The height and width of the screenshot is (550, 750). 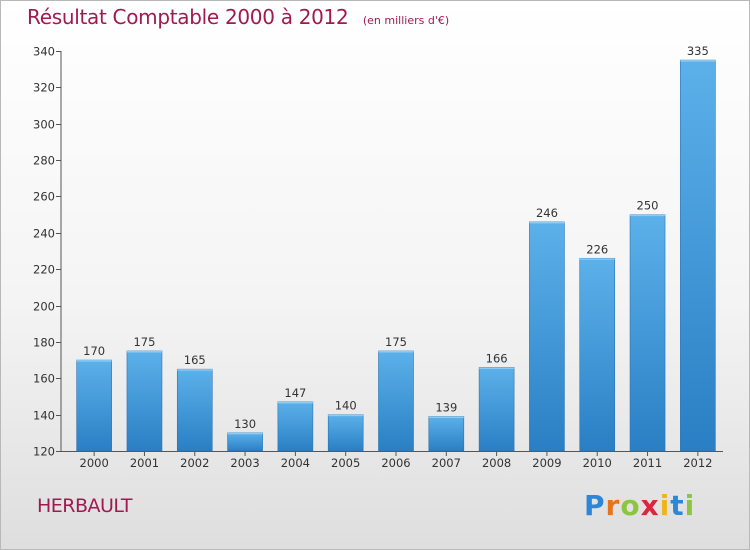 What do you see at coordinates (613, 505) in the screenshot?
I see `brand-letter: r` at bounding box center [613, 505].